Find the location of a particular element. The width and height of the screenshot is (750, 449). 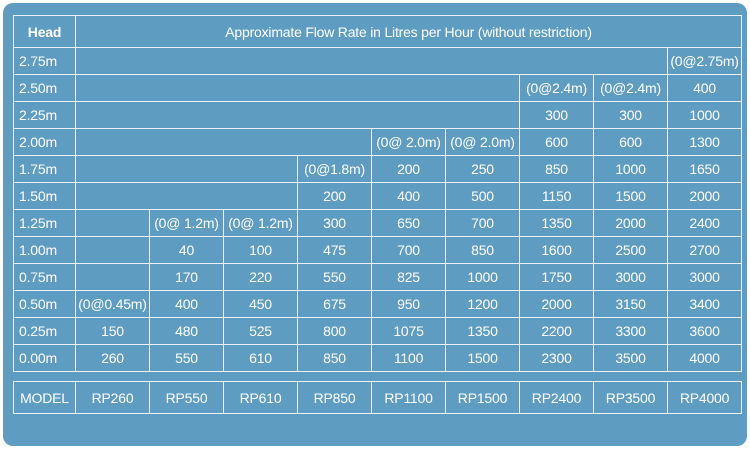

flow-rate-cell: 260 is located at coordinates (112, 358).